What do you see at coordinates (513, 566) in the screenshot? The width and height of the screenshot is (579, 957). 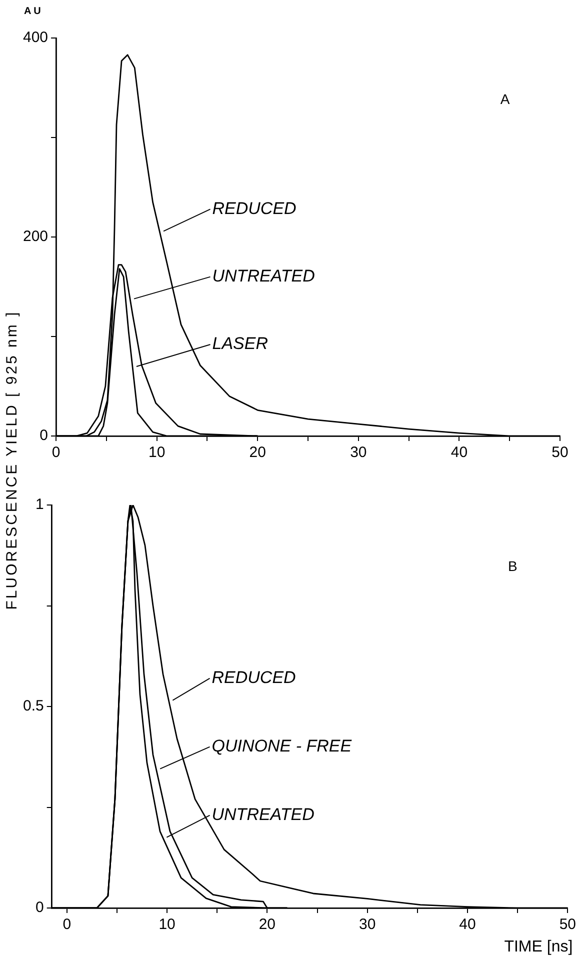 I see `annotation: B` at bounding box center [513, 566].